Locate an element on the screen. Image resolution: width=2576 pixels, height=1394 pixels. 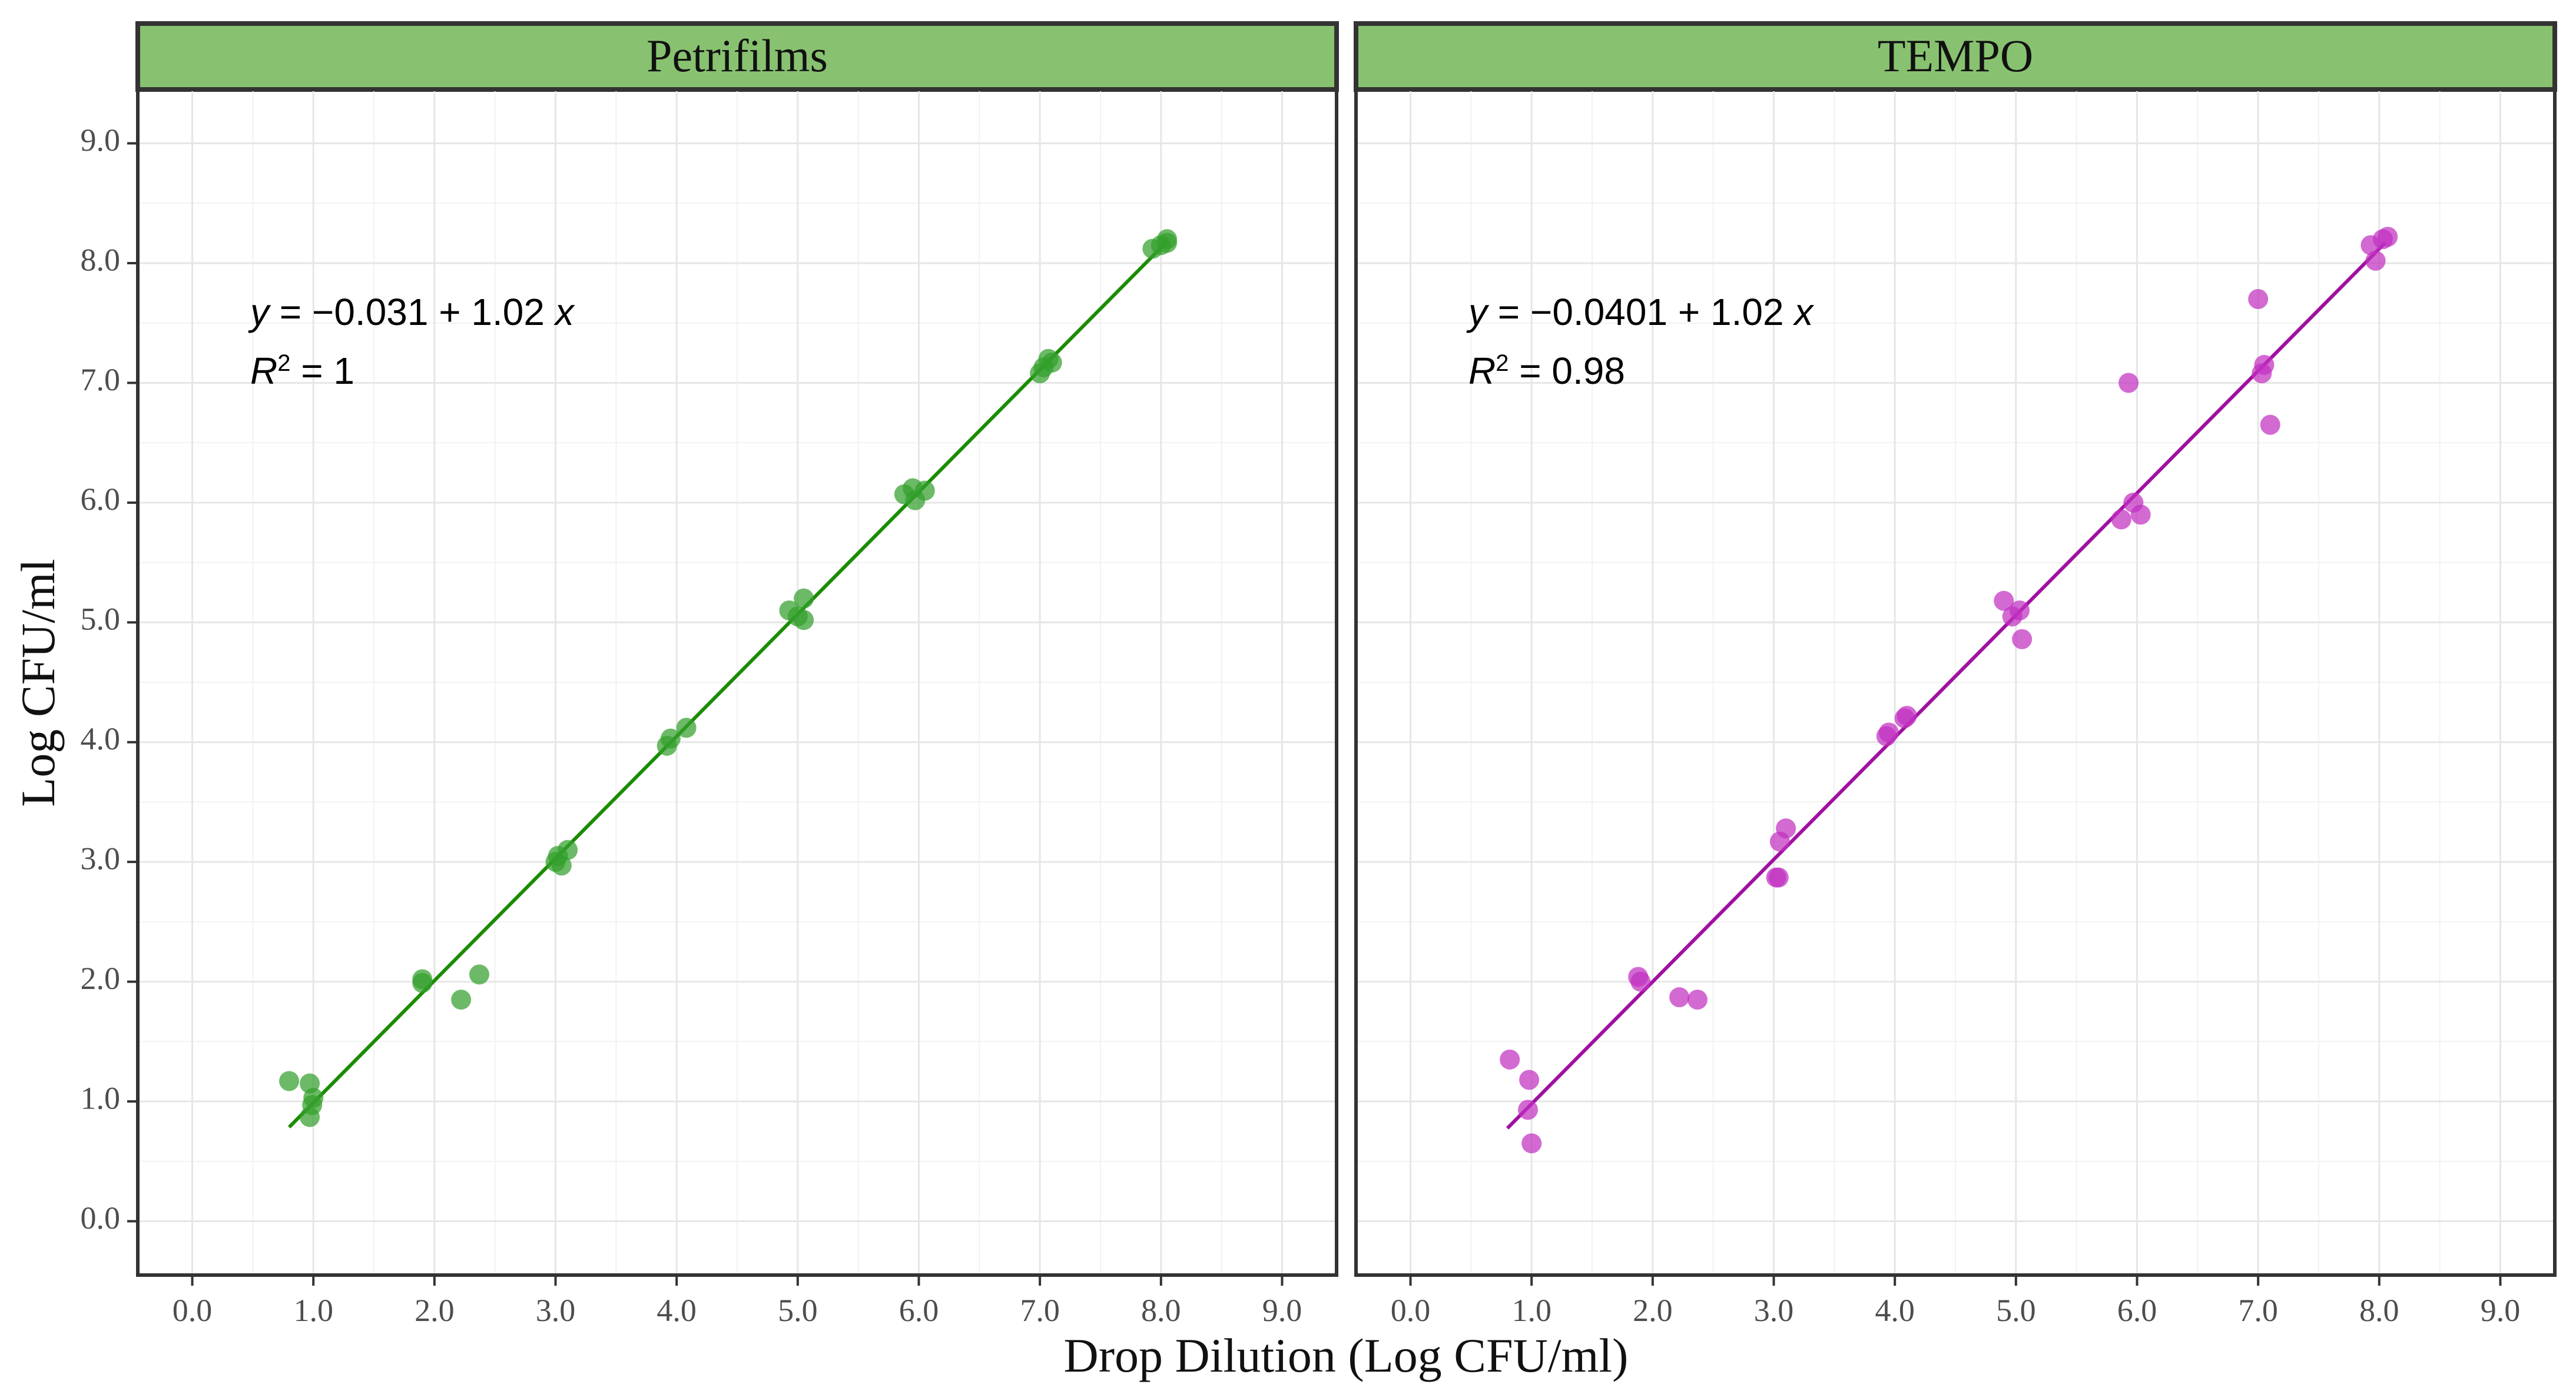
r-squared-label: R2 = 1 is located at coordinates (302, 371).